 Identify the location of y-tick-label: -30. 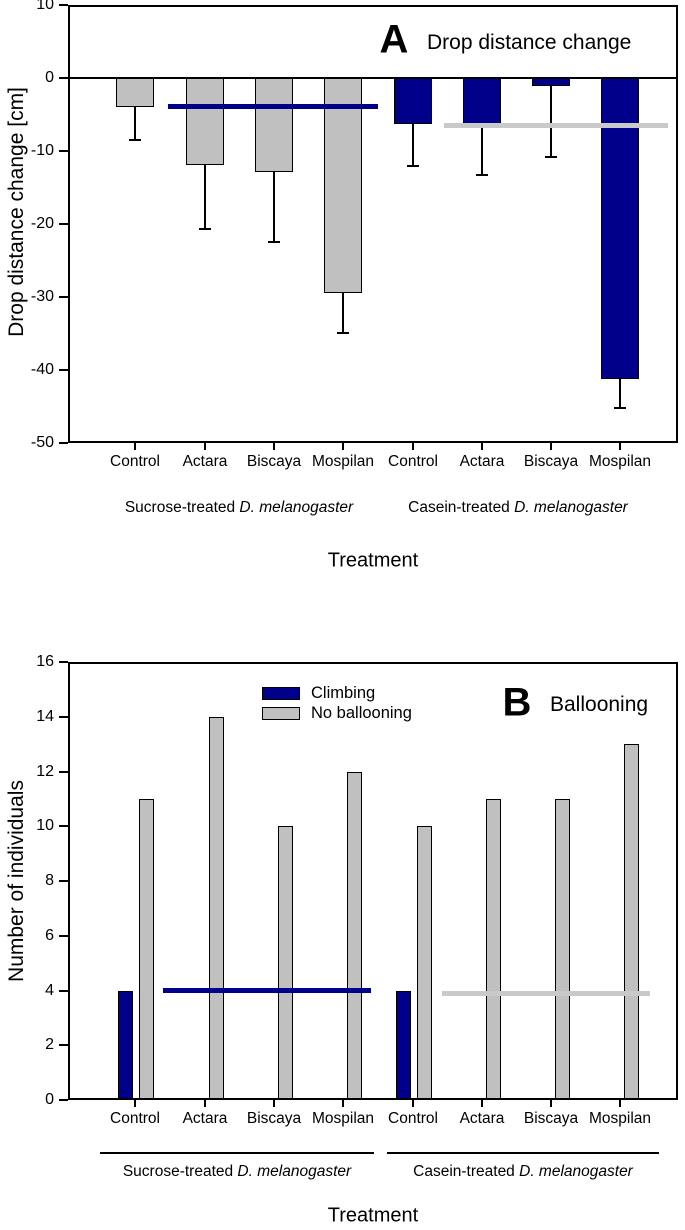
(42, 296).